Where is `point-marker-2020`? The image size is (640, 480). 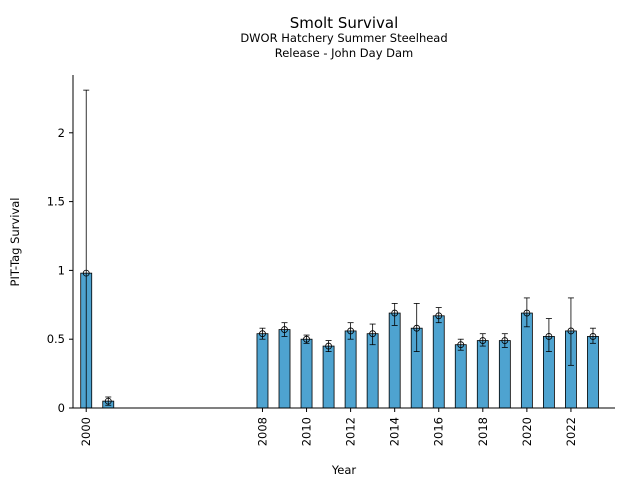
point-marker-2020 is located at coordinates (527, 313).